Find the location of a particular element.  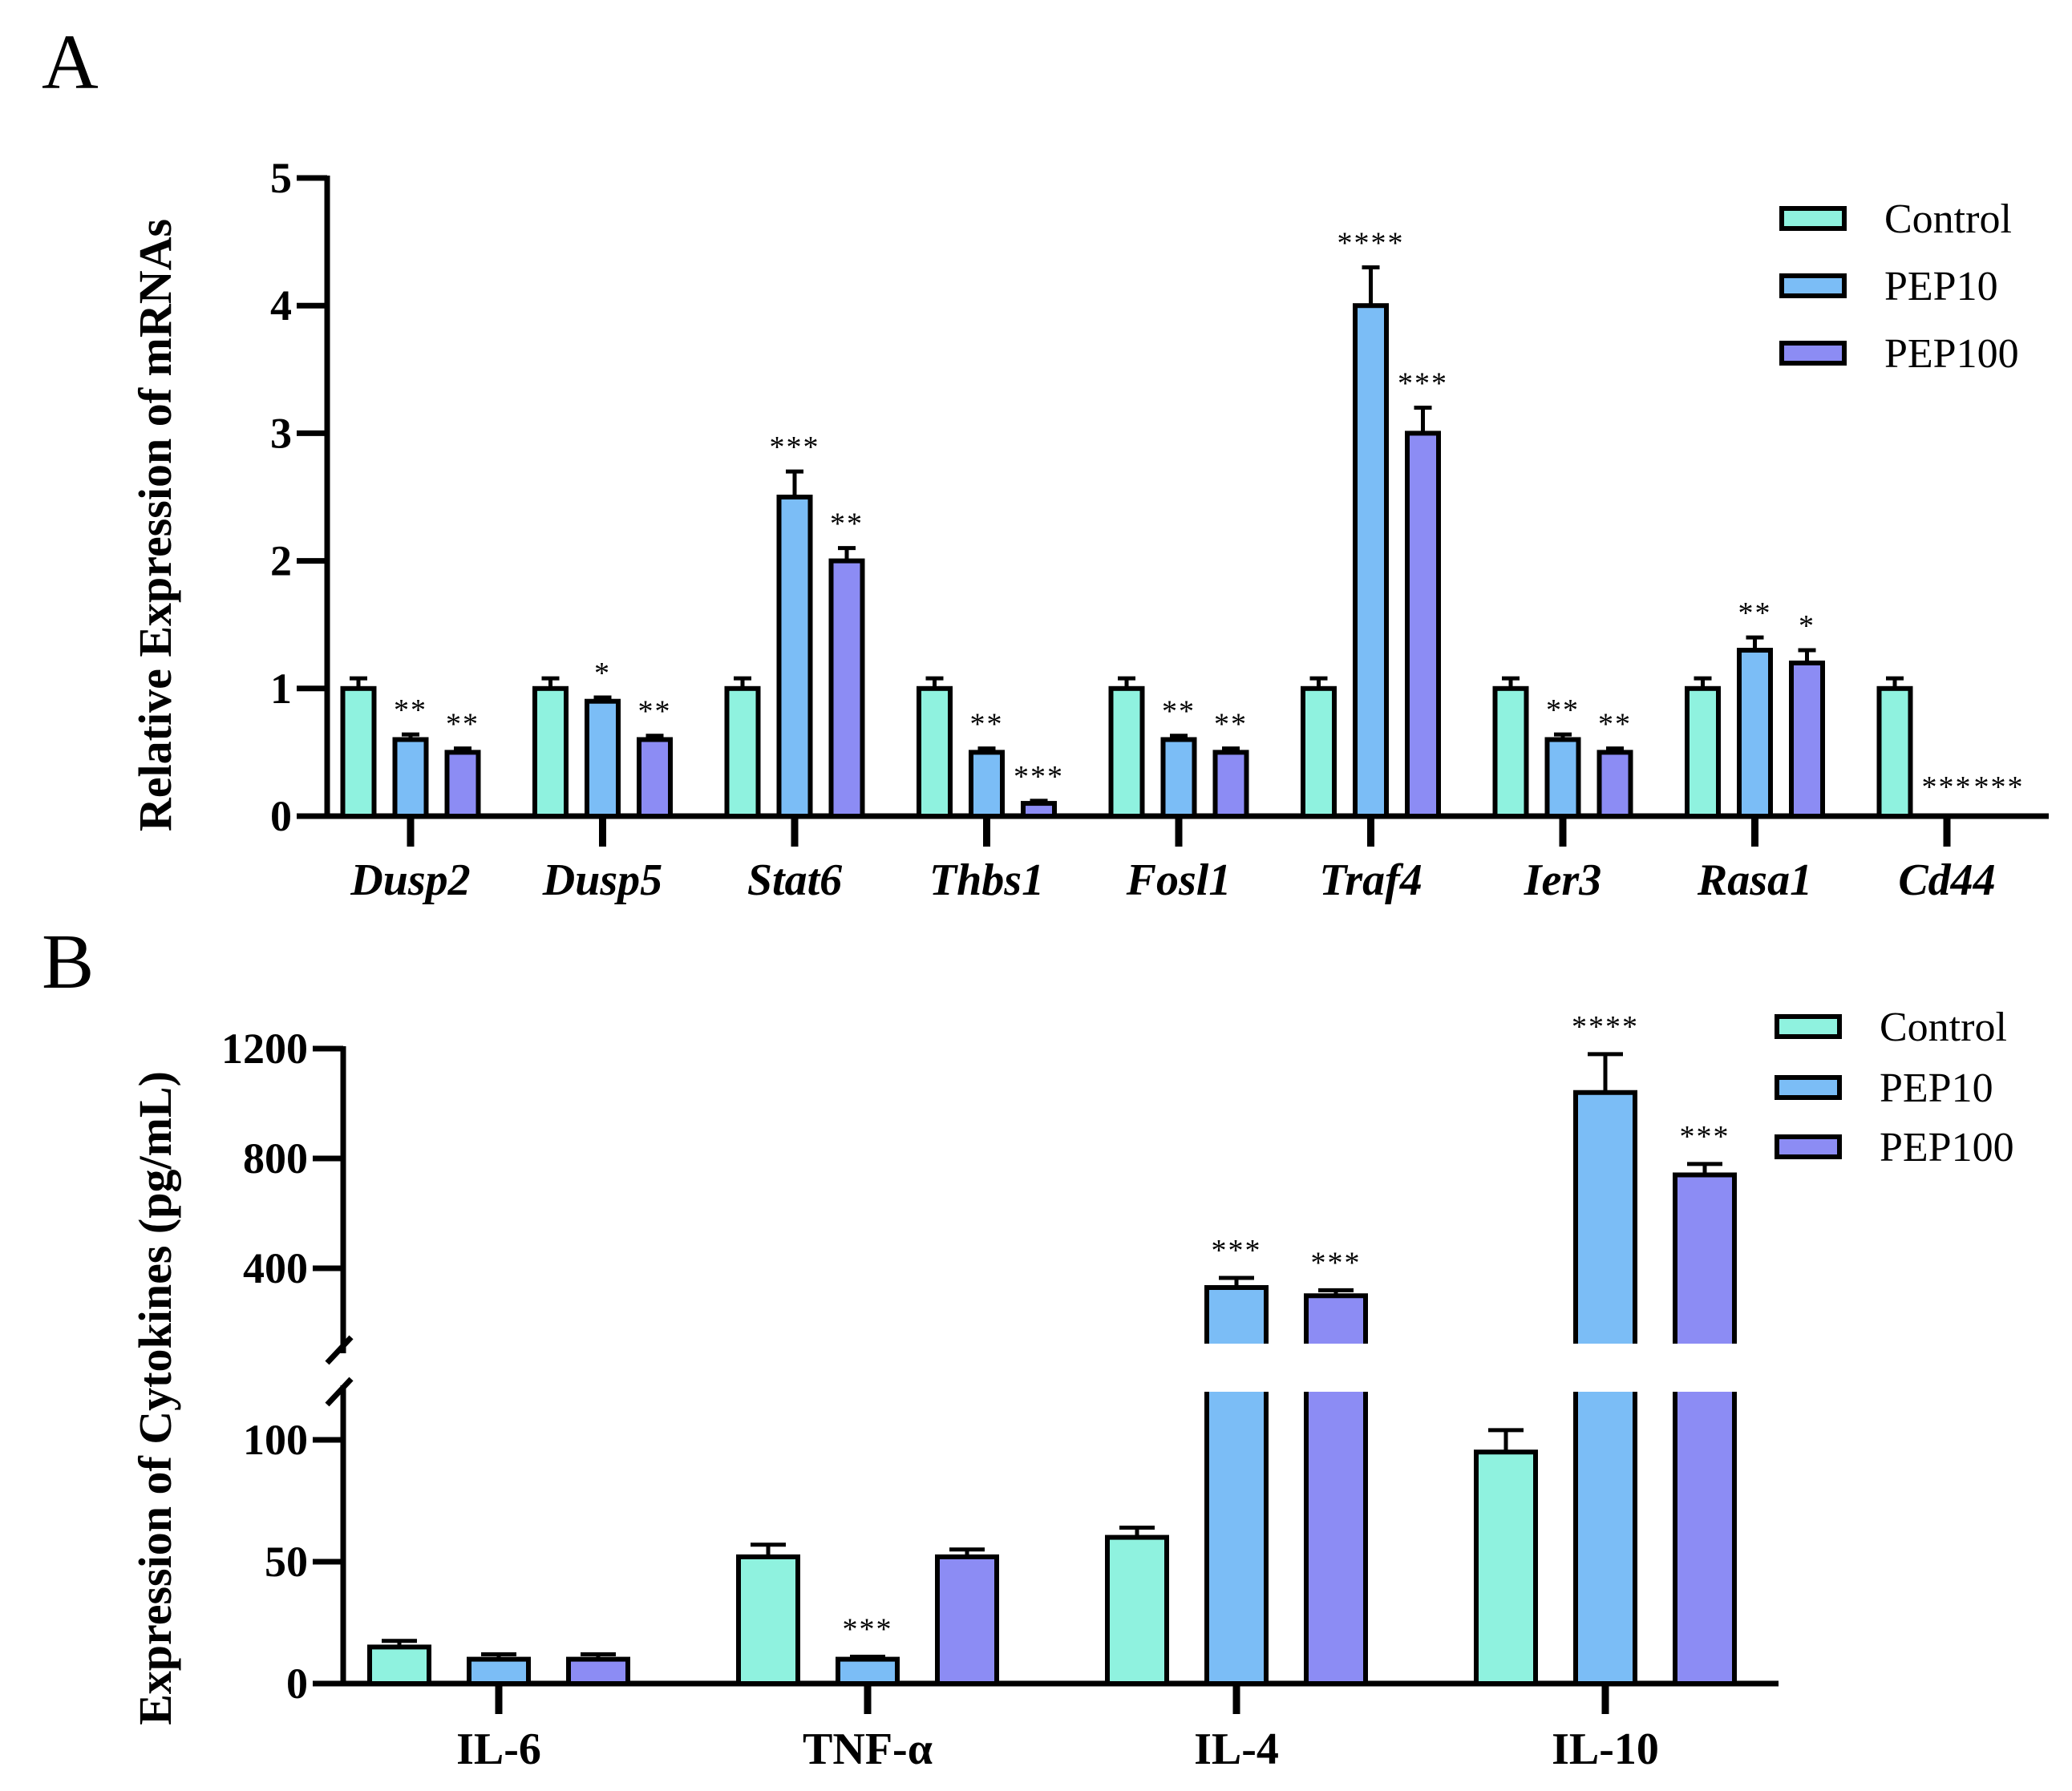

category-label: Fosl1 is located at coordinates (1179, 880).